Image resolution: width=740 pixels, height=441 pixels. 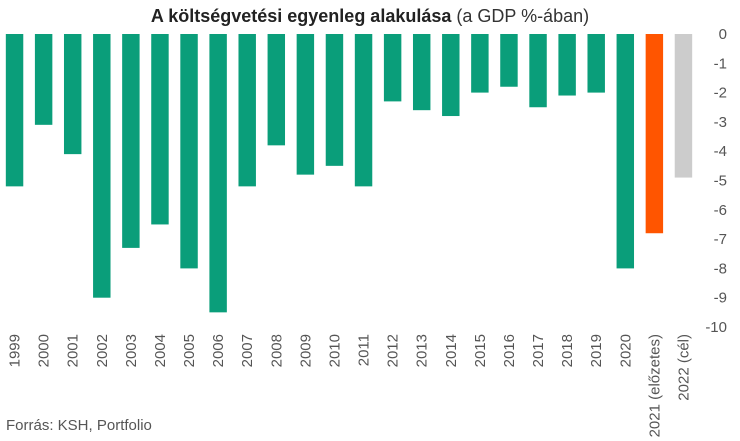 I want to click on x-tick-label: 2015, so click(x=480, y=350).